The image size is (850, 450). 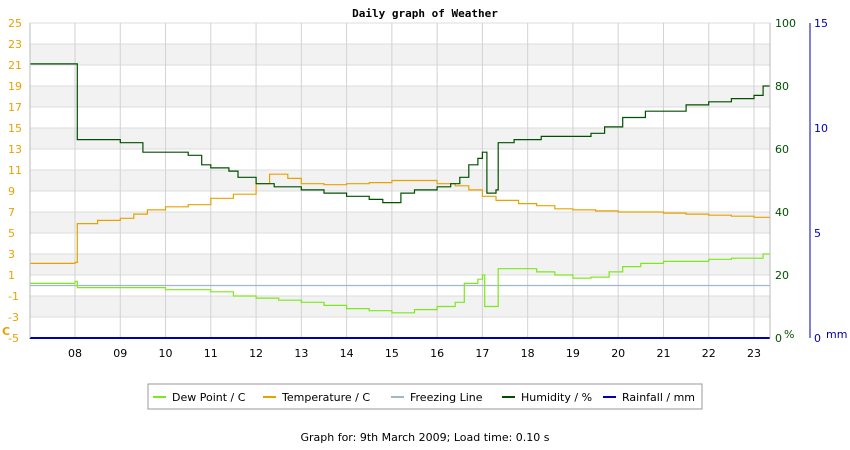 I want to click on y-tick-label-rain: 15, so click(x=821, y=23).